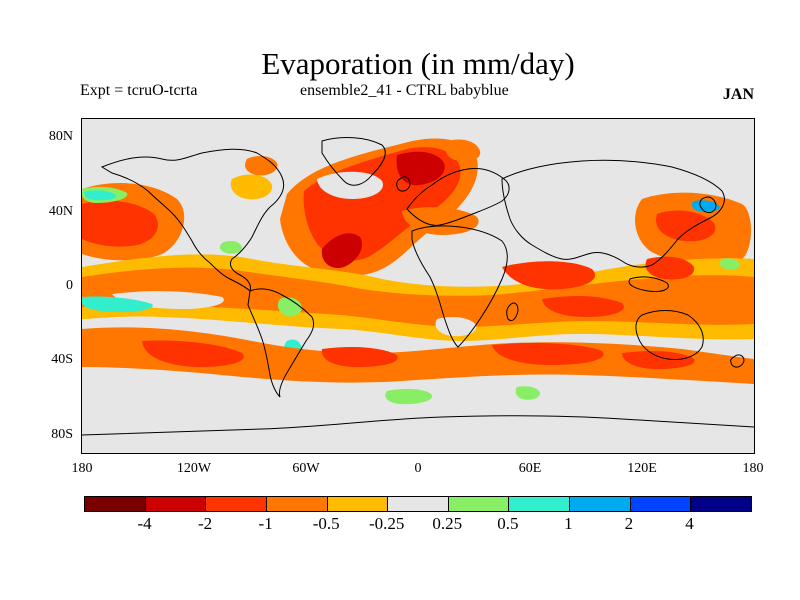 This screenshot has height=600, width=800. Describe the element at coordinates (508, 523) in the screenshot. I see `legend-label-7: 0.5` at that location.